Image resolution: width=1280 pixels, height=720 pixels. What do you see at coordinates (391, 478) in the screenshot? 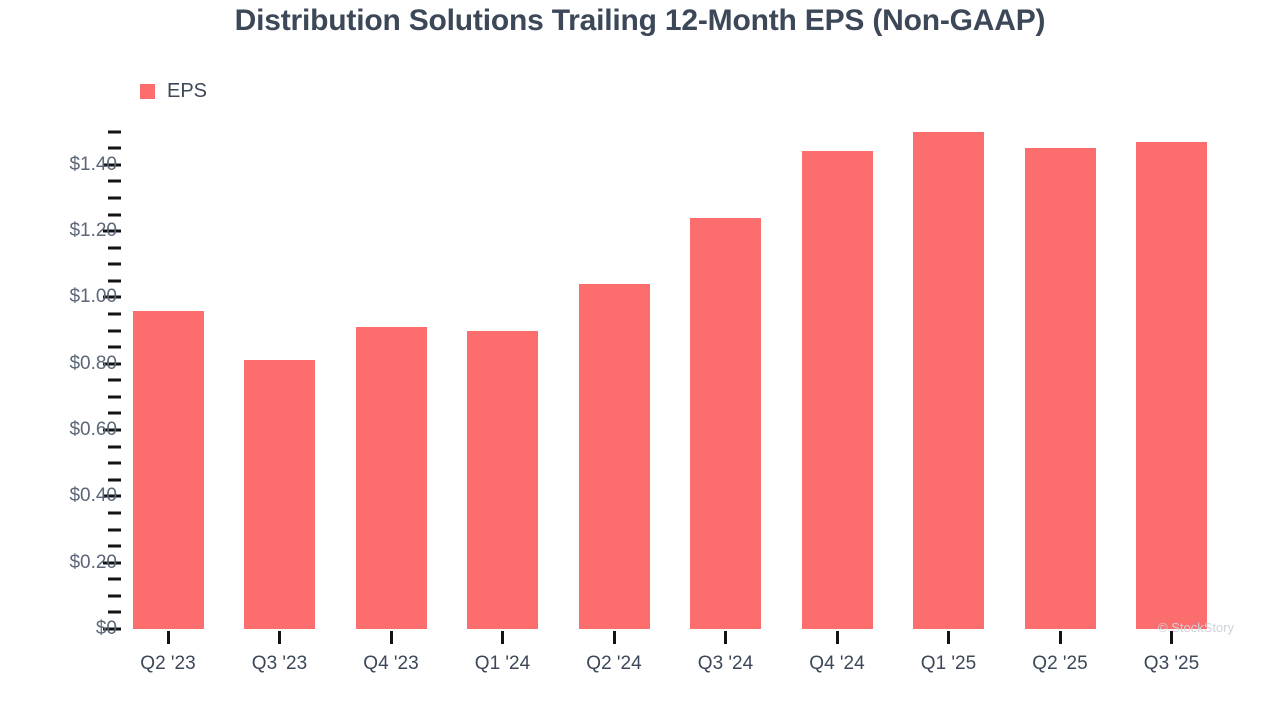
I see `bar-q423` at bounding box center [391, 478].